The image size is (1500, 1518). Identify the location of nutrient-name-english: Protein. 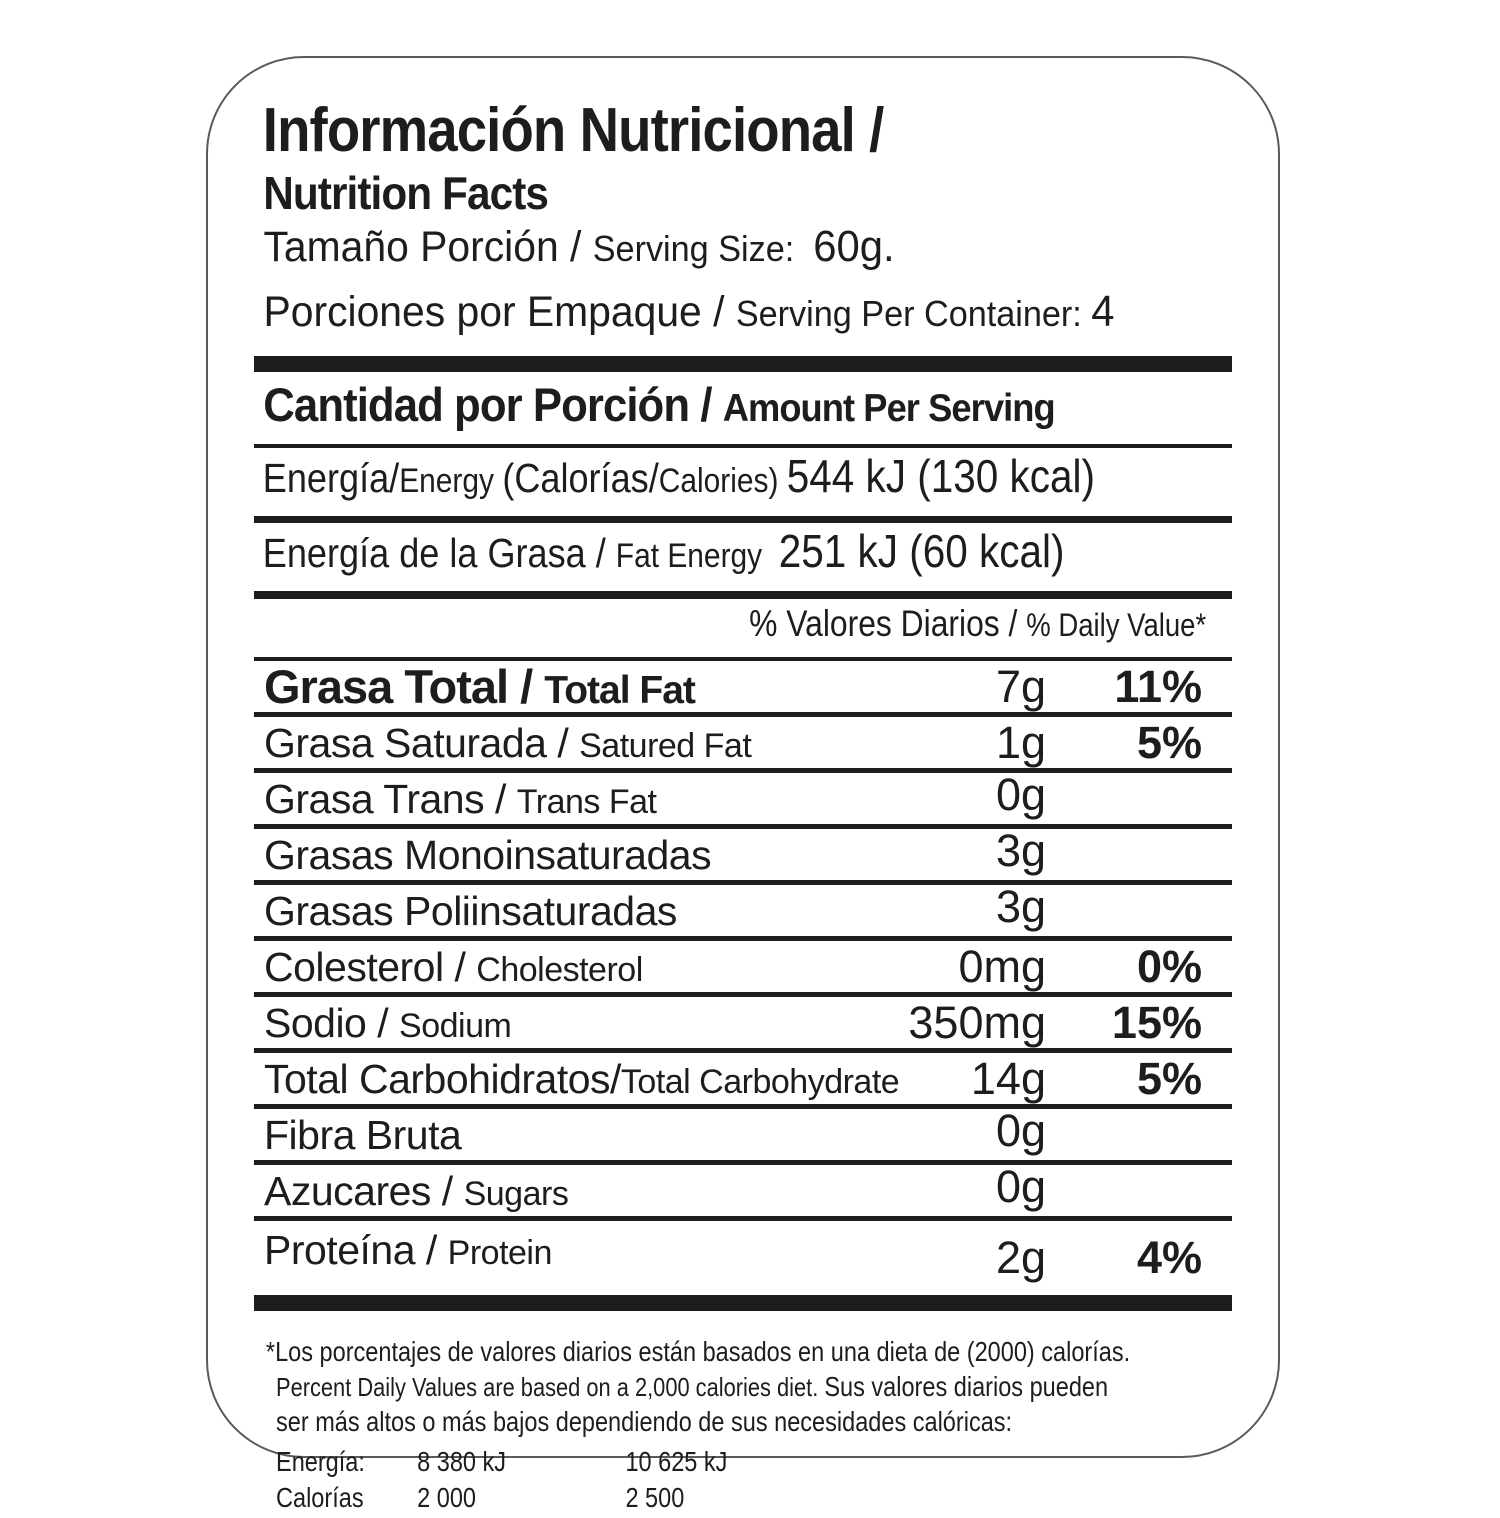
(500, 1253).